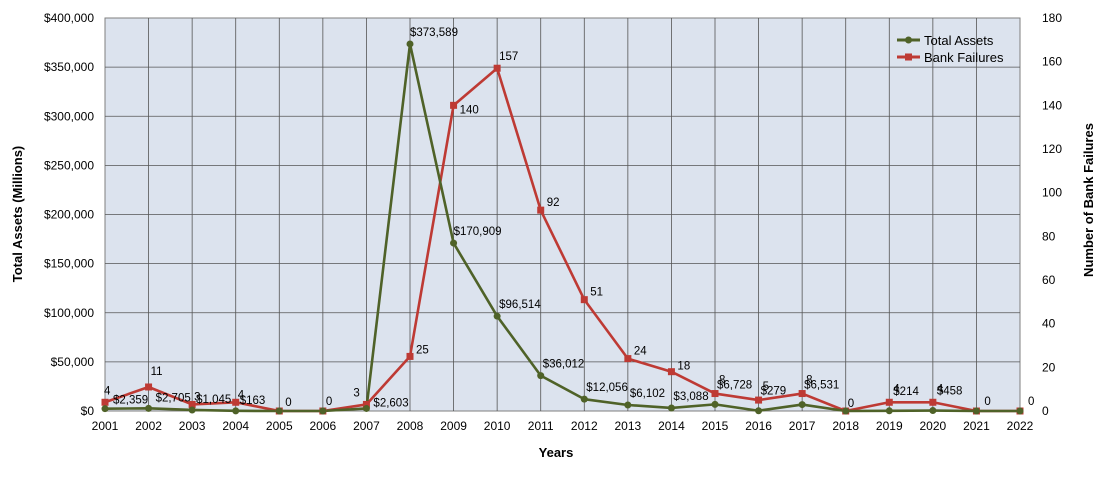 This screenshot has height=481, width=1105. I want to click on y-left-tick-label: $300,000, so click(69, 116).